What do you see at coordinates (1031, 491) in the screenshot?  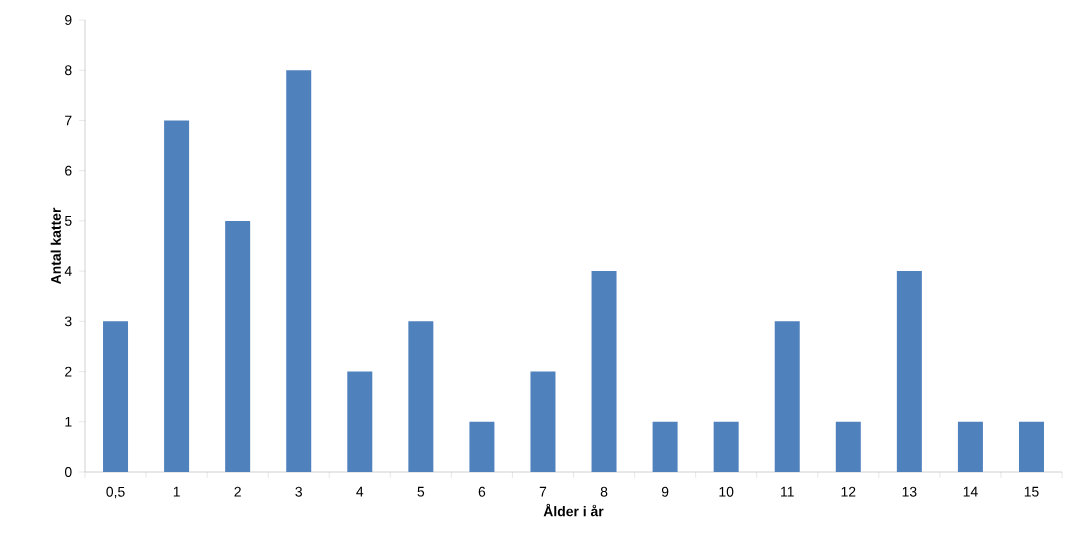 I see `x-tick-label: 15` at bounding box center [1031, 491].